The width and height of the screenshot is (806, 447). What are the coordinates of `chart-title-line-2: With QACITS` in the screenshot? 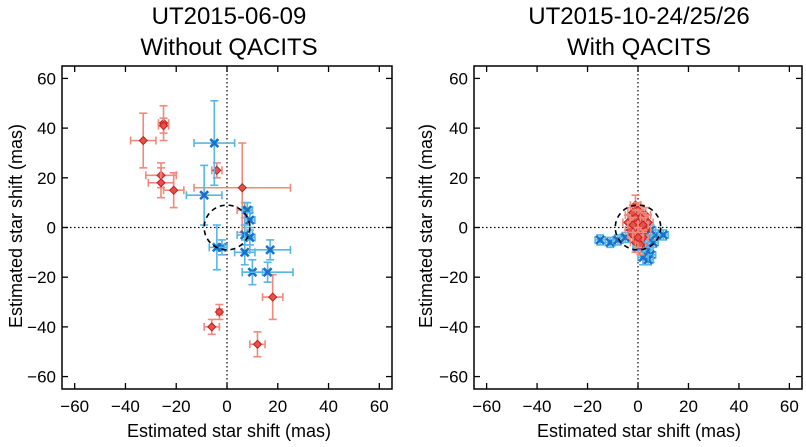 It's located at (639, 47).